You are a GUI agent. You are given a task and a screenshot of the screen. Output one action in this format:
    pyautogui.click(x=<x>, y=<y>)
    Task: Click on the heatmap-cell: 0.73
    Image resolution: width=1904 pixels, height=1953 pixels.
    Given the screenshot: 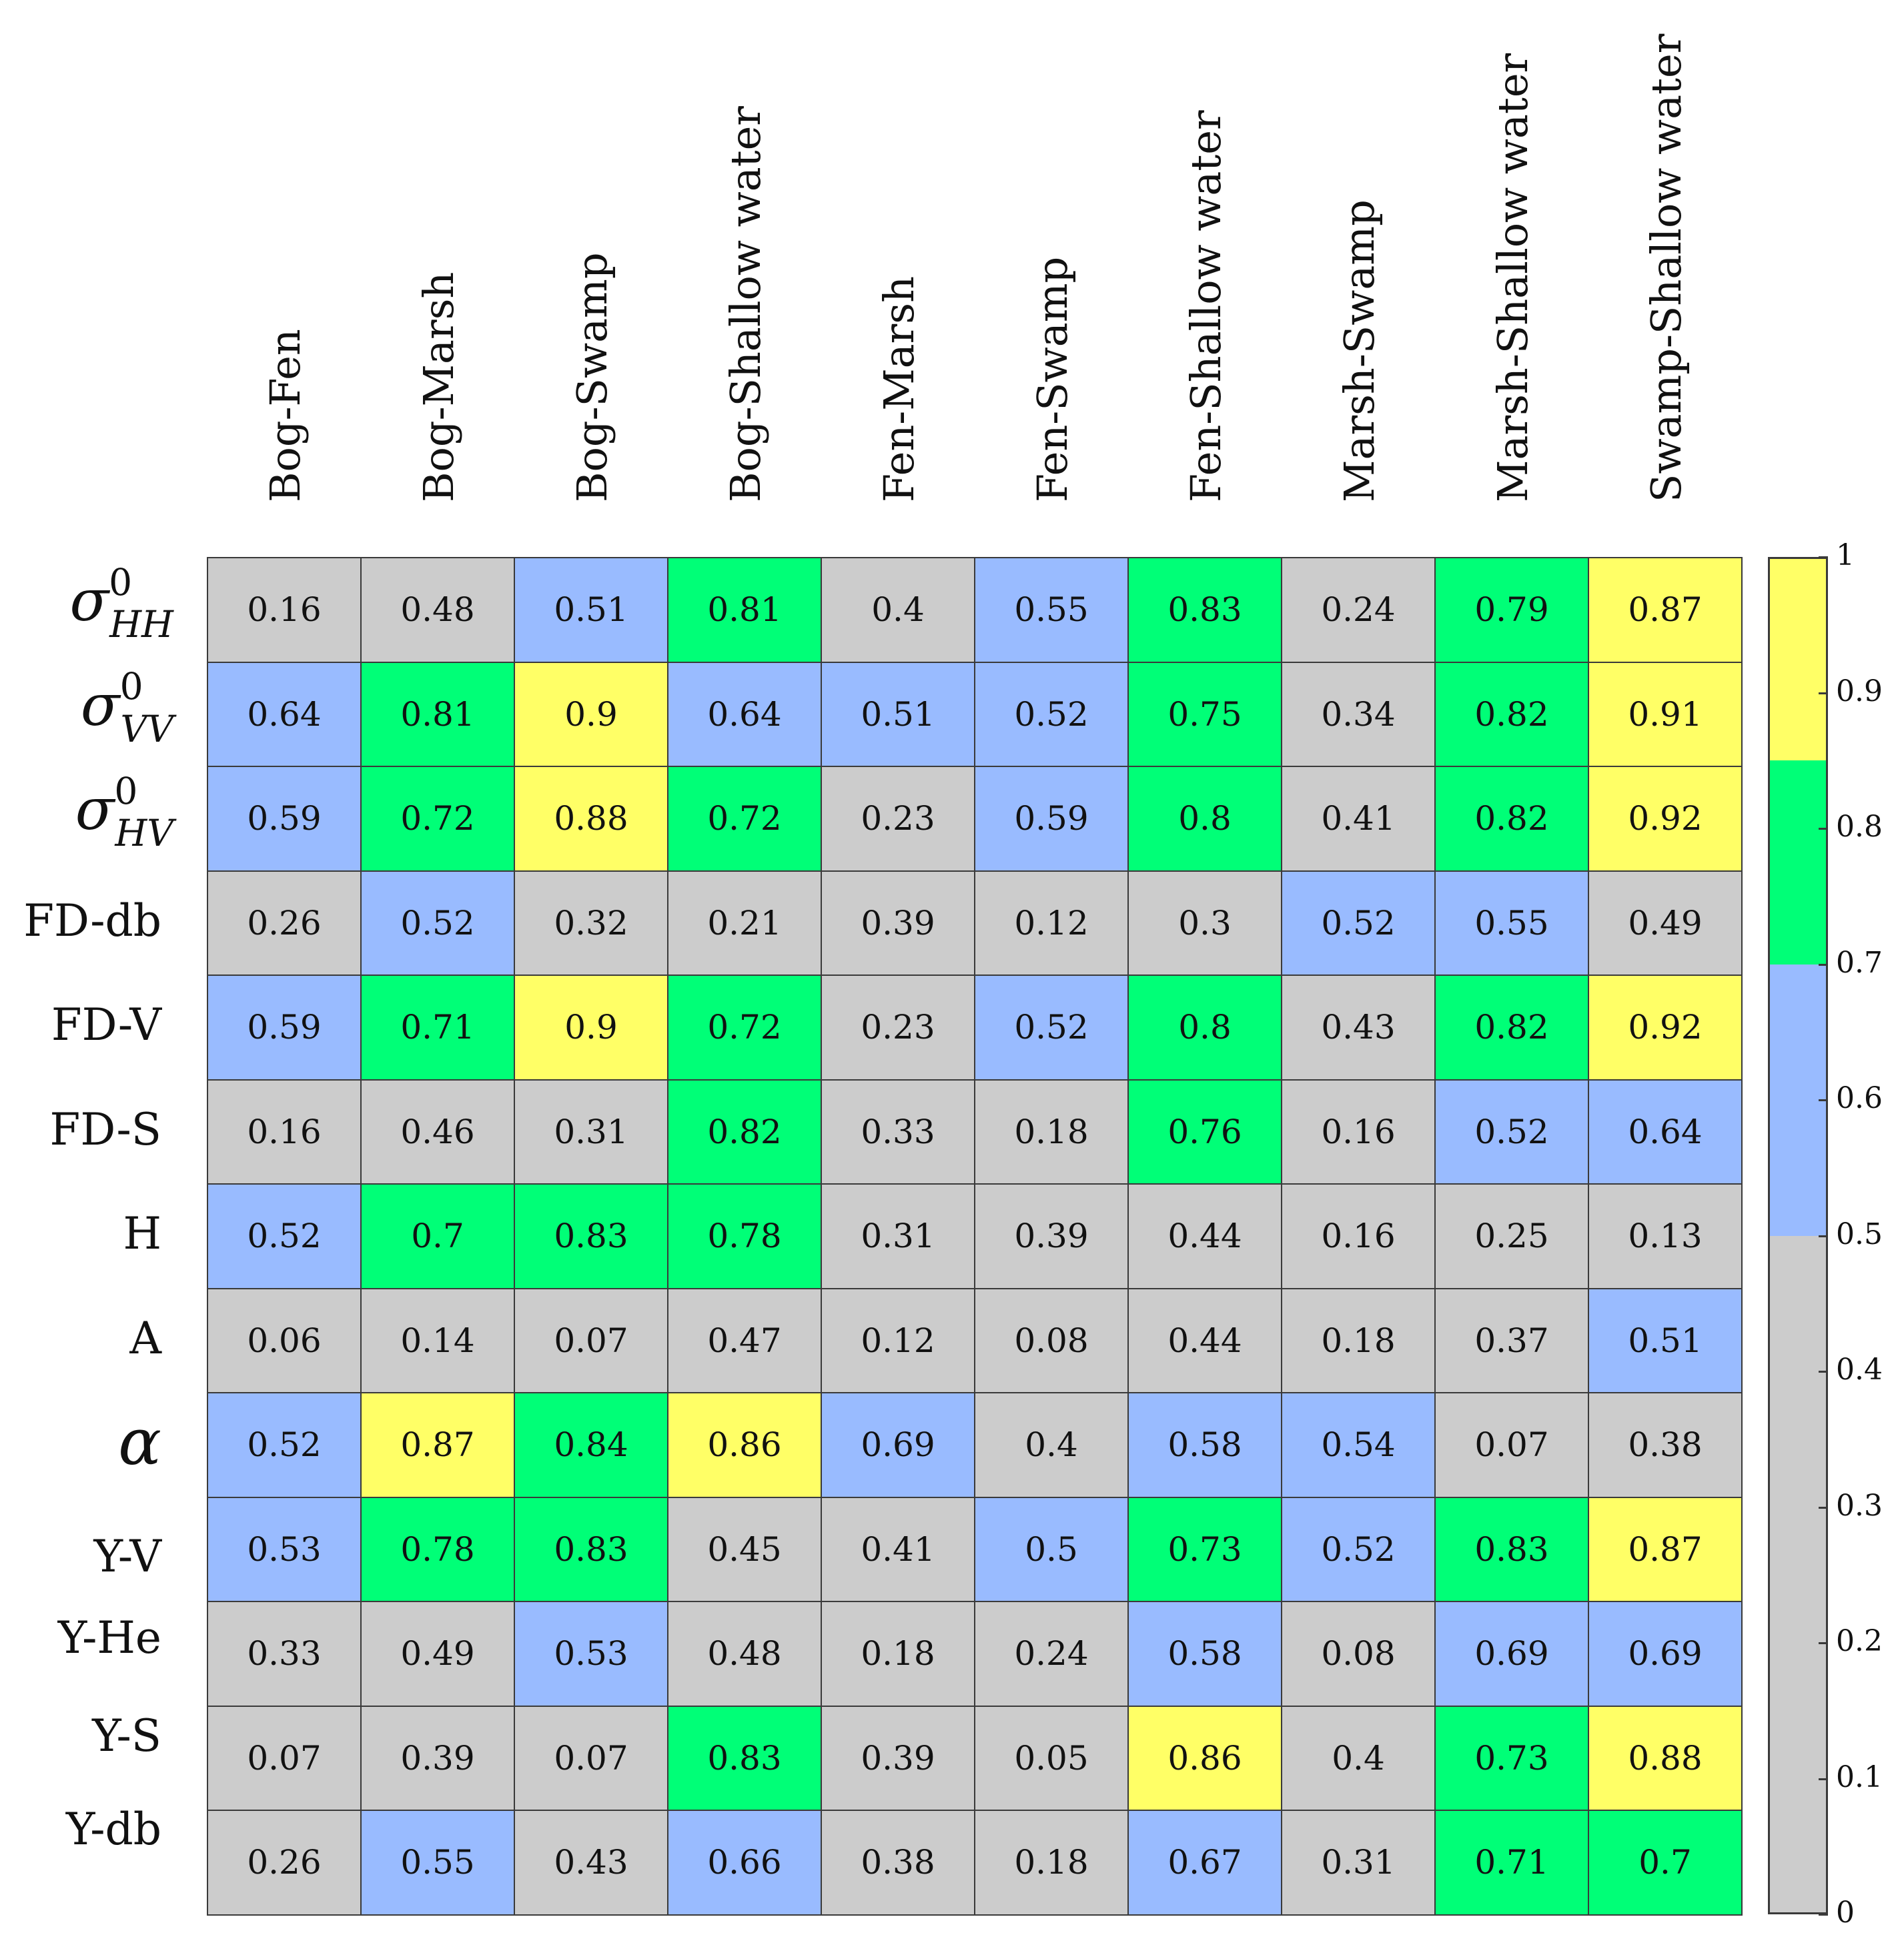 What is the action you would take?
    pyautogui.click(x=1511, y=1758)
    